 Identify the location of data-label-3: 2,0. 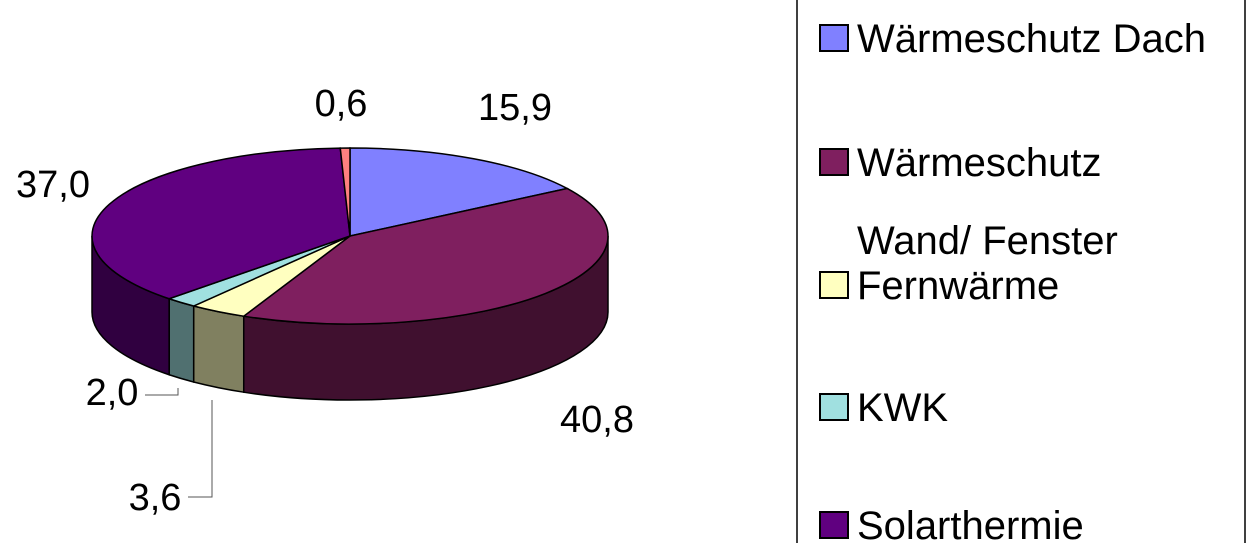
(112, 393).